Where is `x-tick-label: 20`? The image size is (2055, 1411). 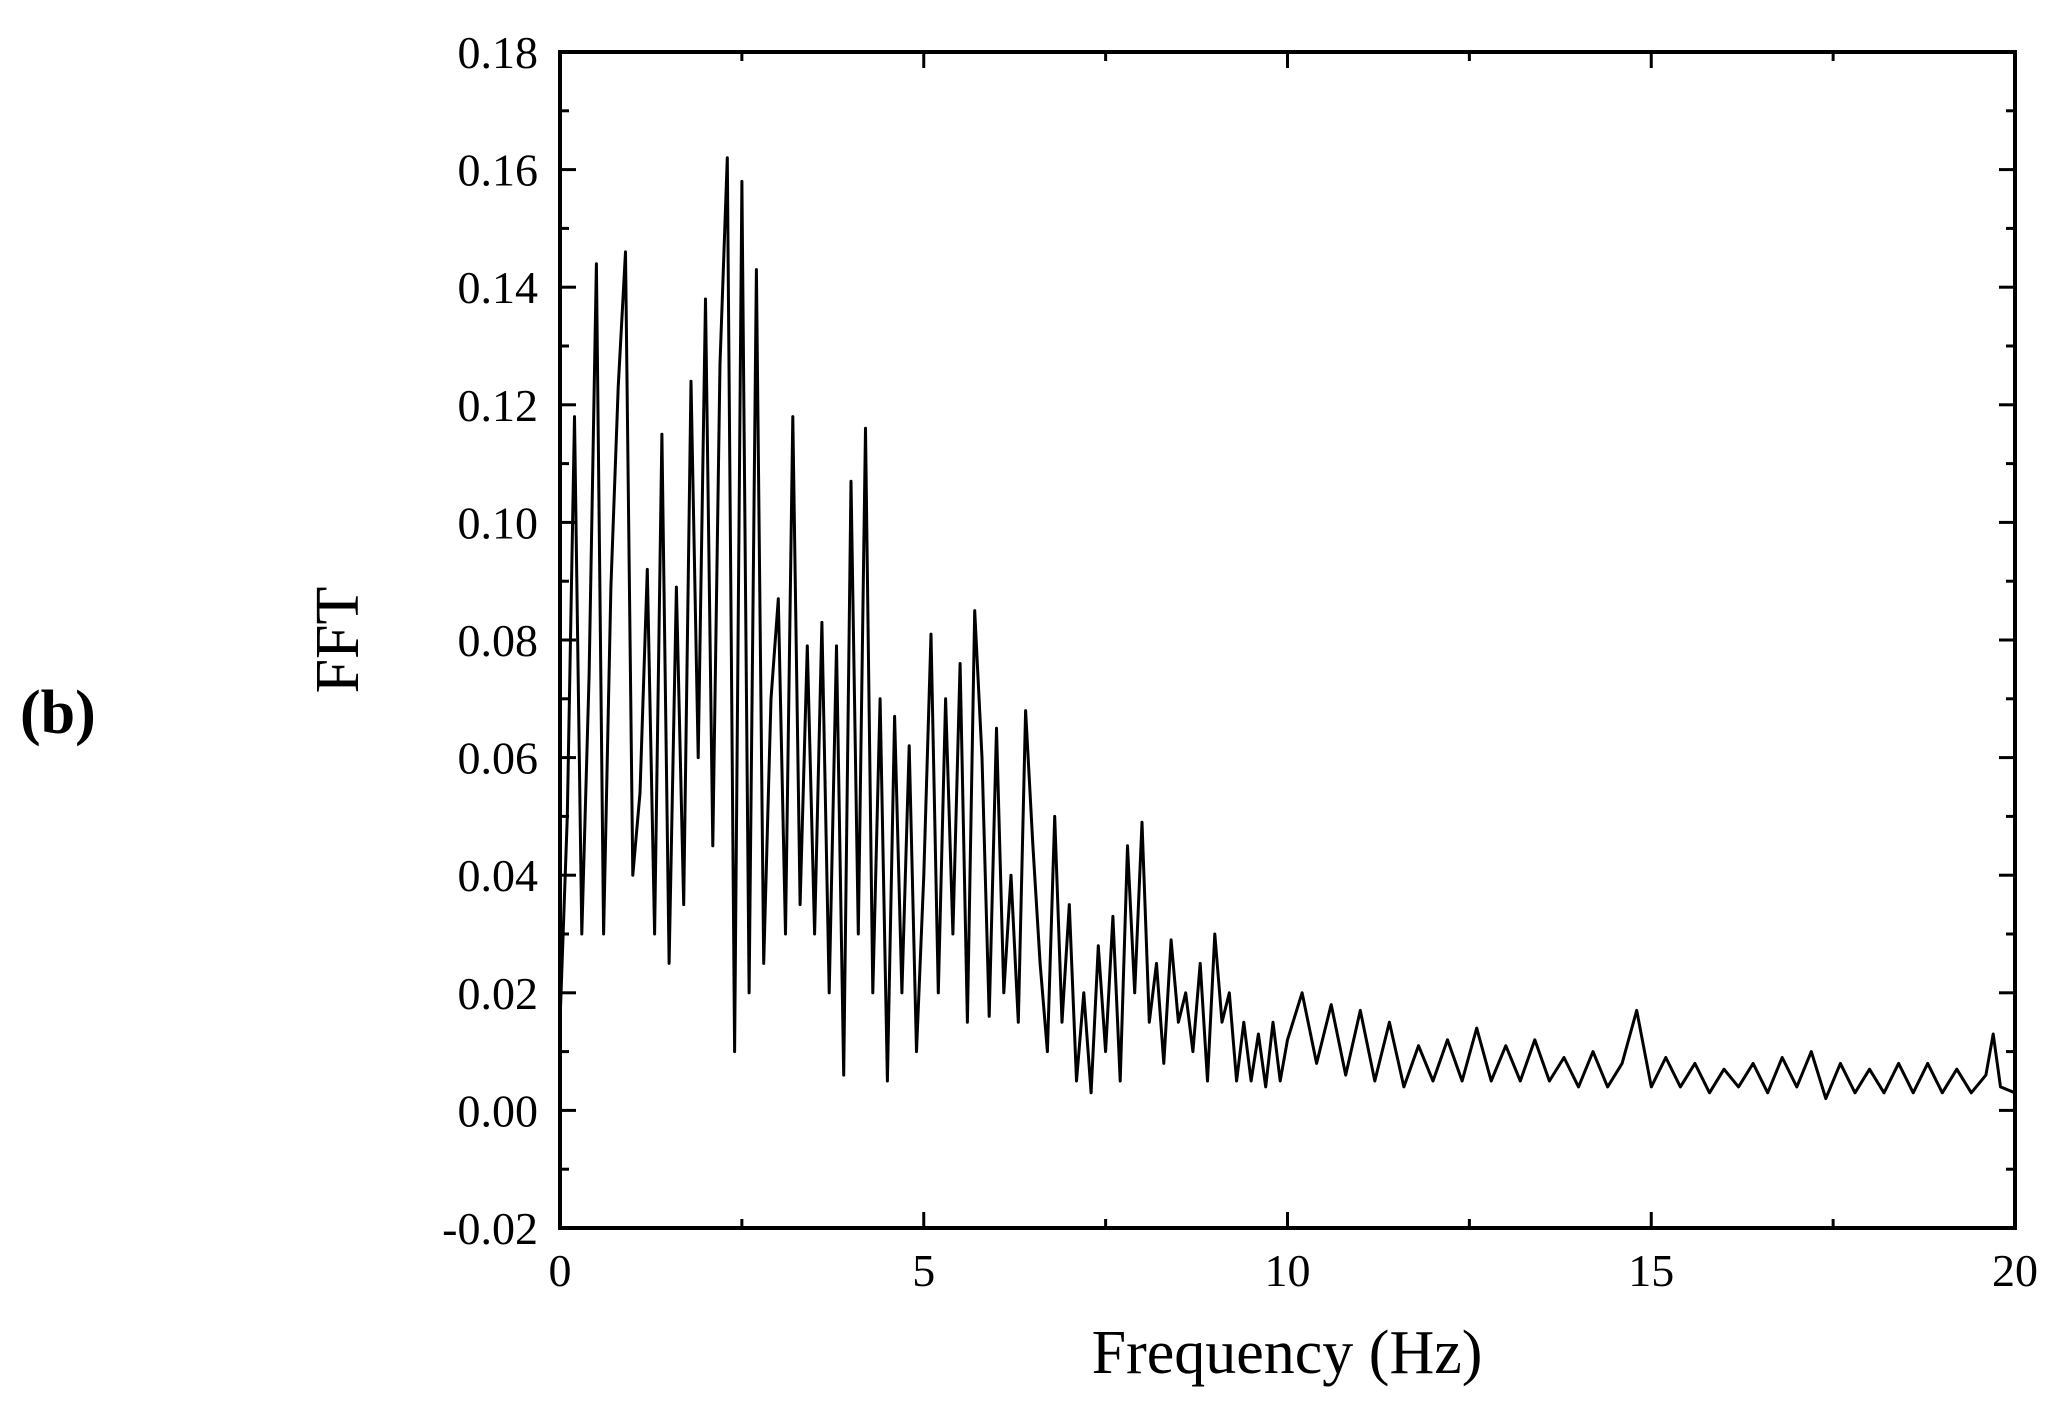 x-tick-label: 20 is located at coordinates (2015, 1270).